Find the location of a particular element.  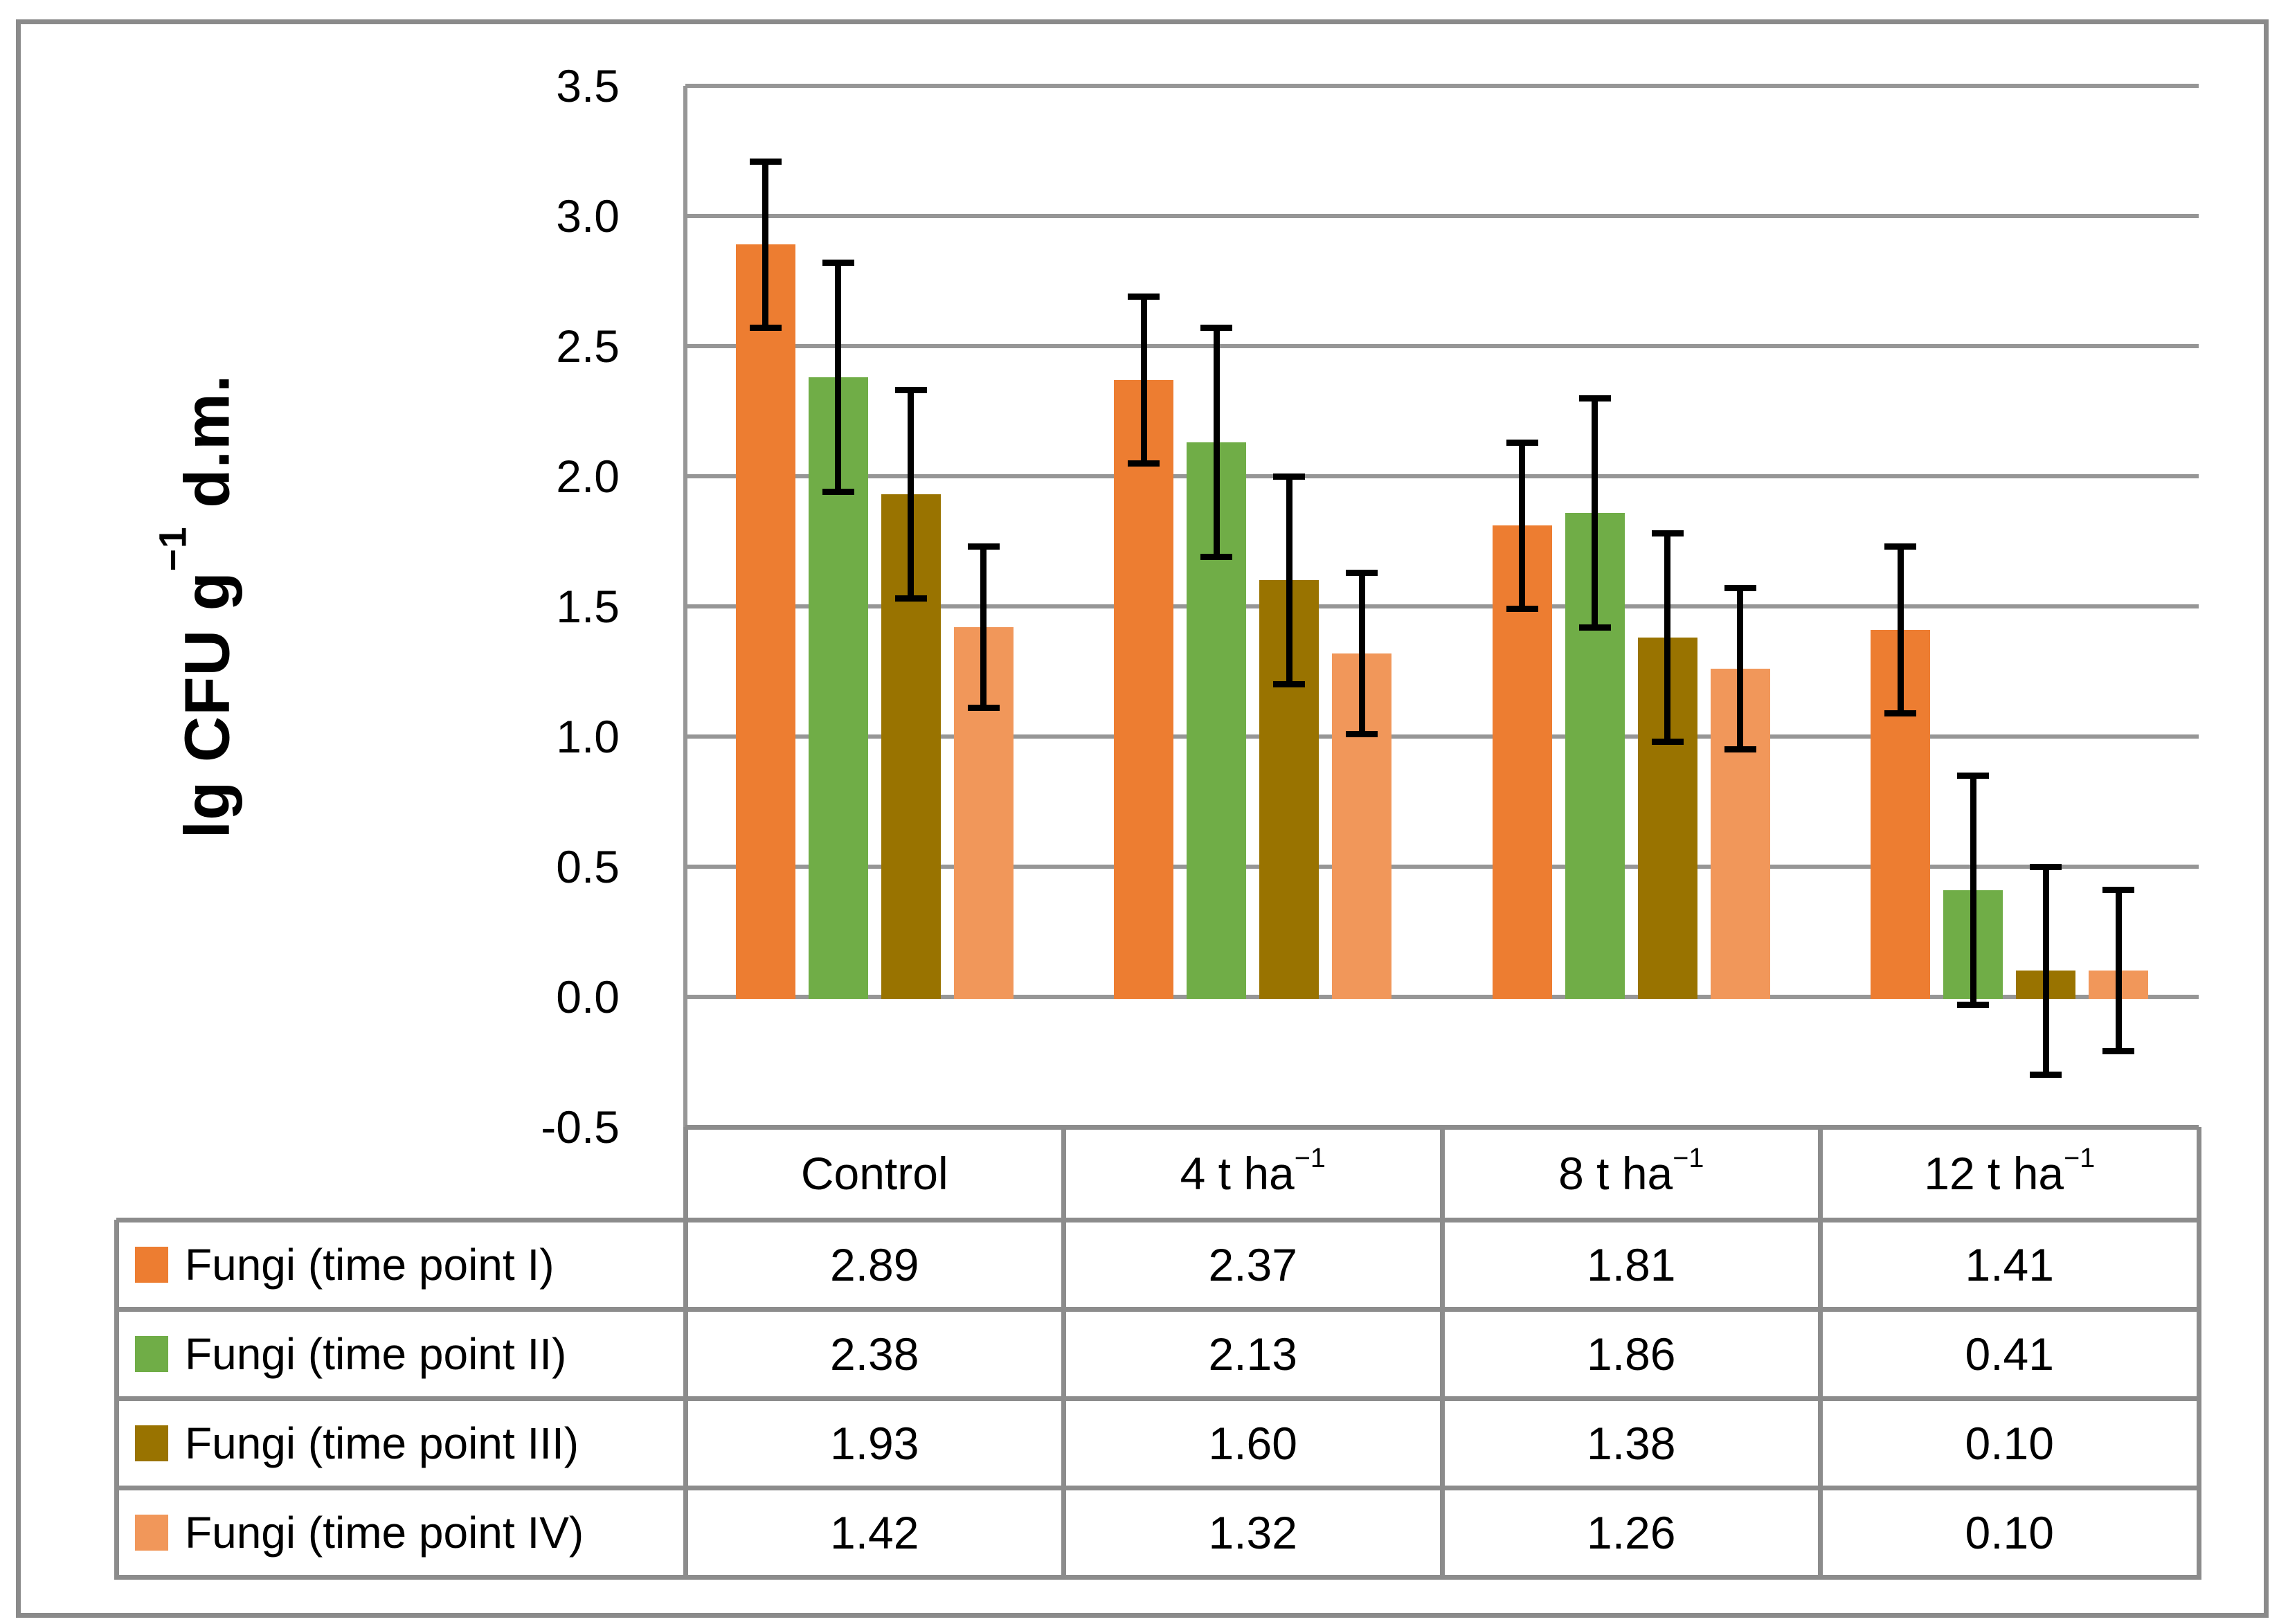

table-value-cell: 2.89 is located at coordinates (874, 1264).